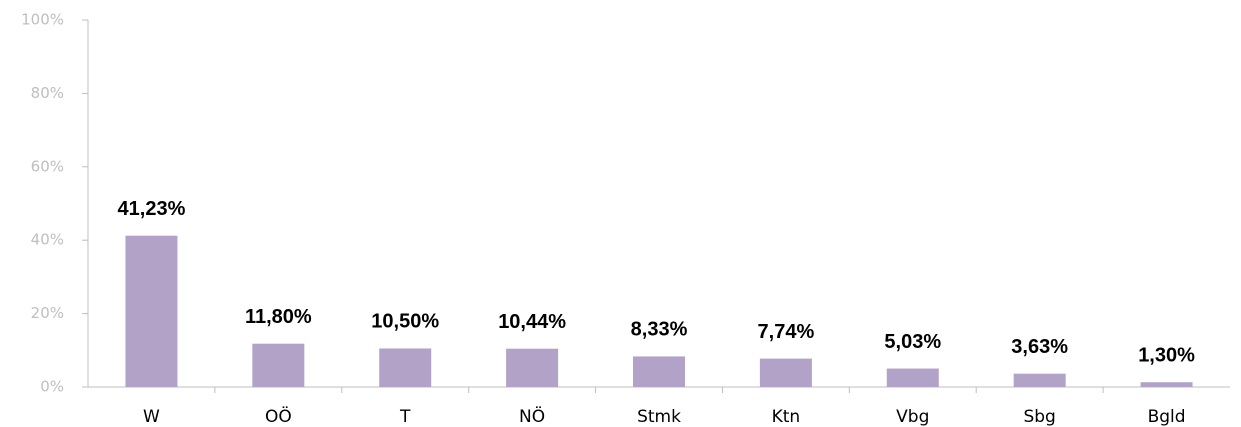  Describe the element at coordinates (278, 317) in the screenshot. I see `value-label: 11,80%` at that location.